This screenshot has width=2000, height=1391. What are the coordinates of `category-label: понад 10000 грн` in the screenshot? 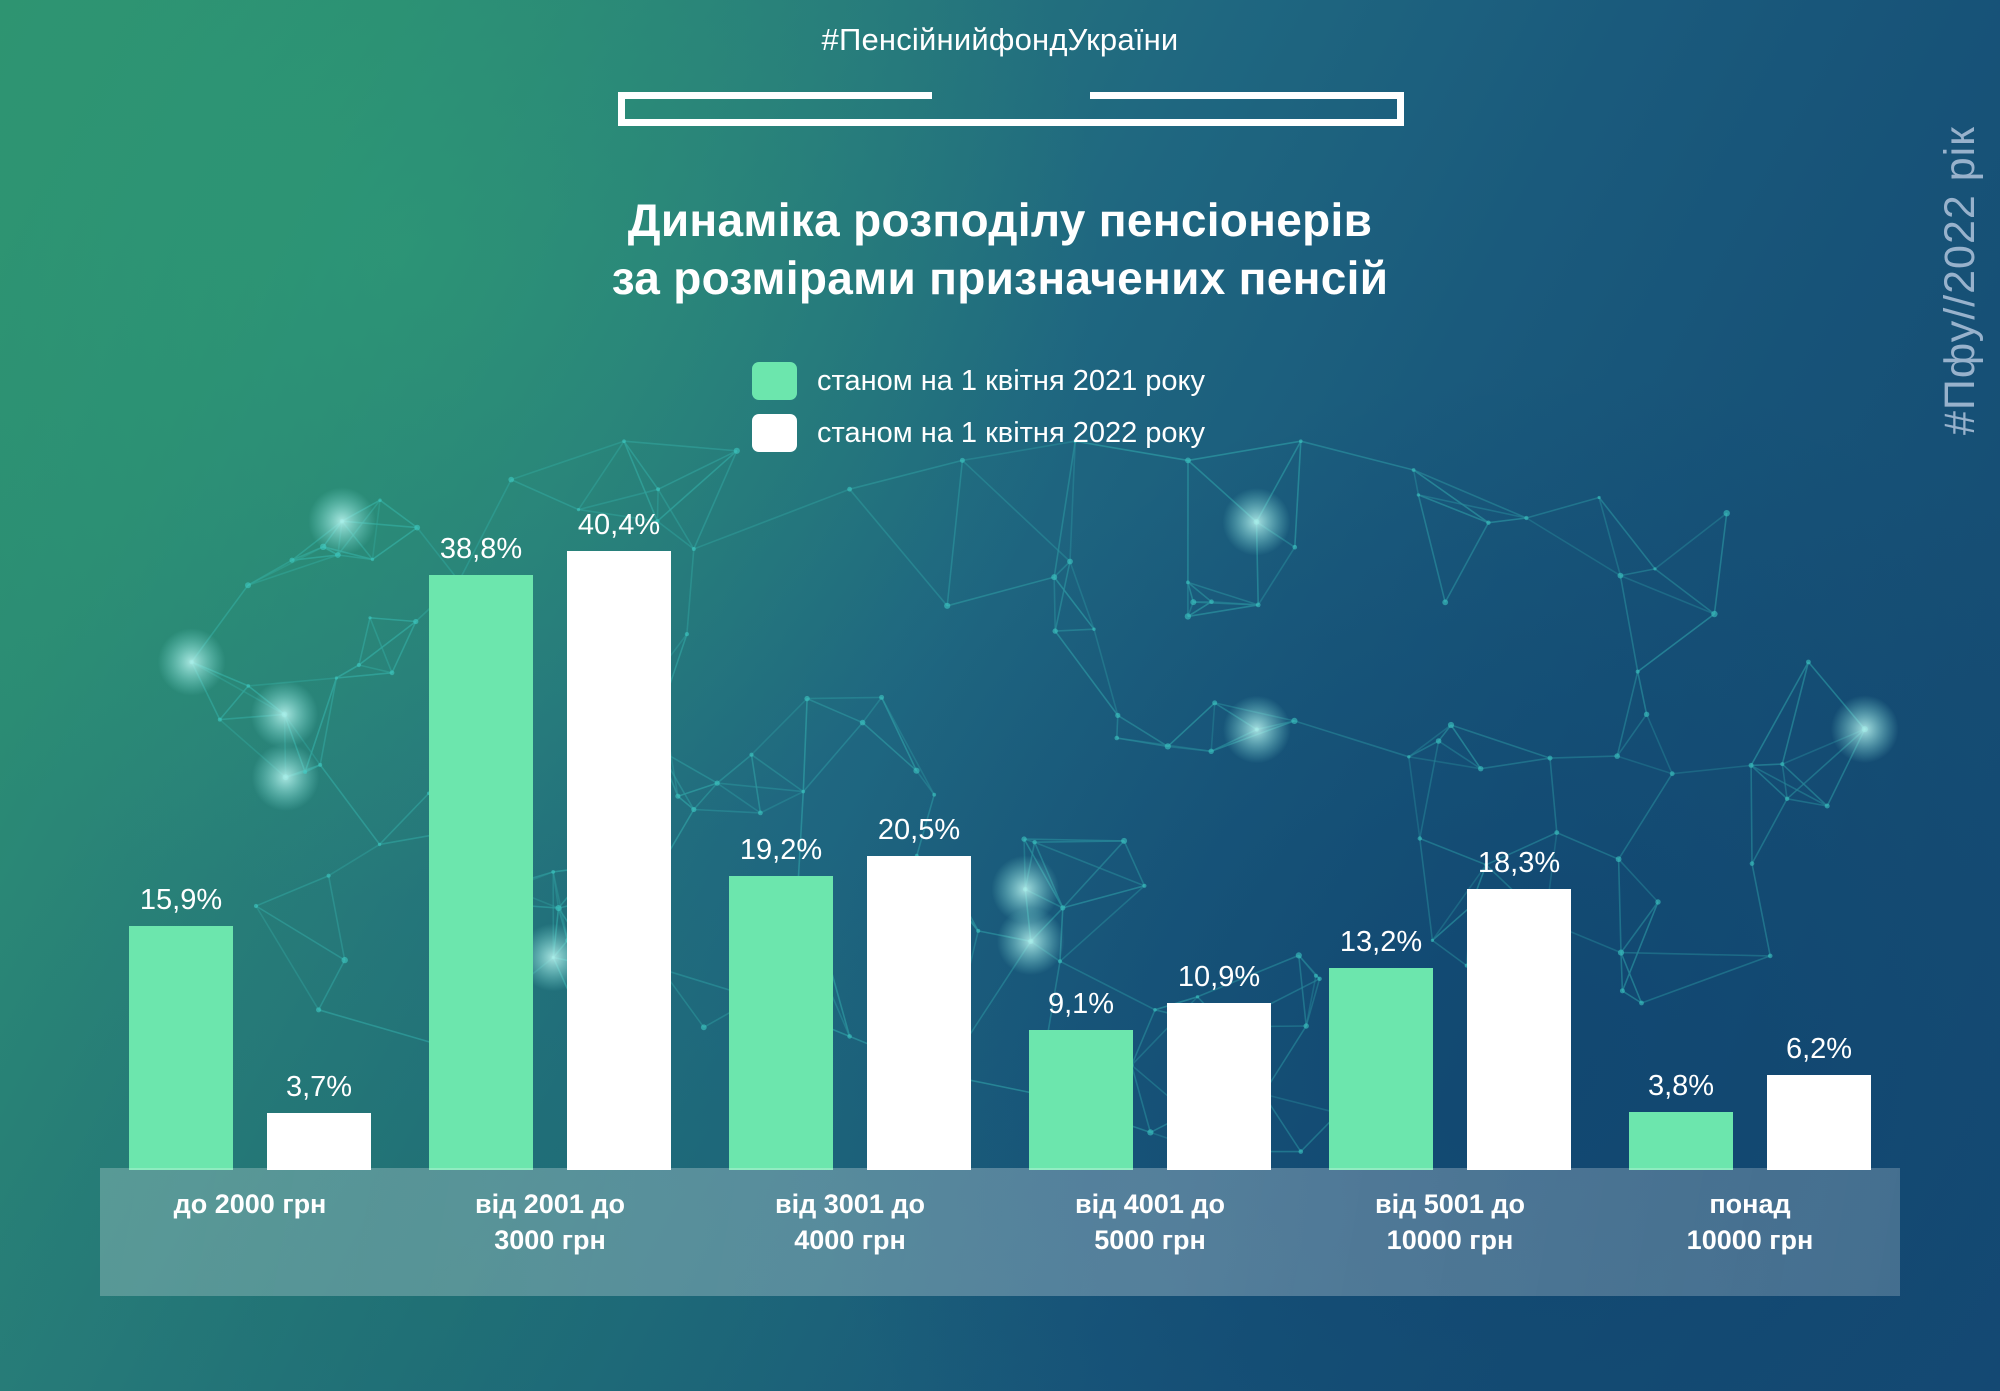 It's located at (1750, 1222).